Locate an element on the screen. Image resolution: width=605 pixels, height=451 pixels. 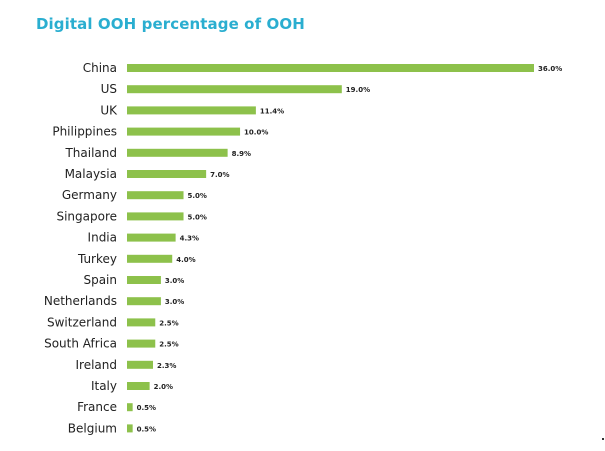
category-label: UK is located at coordinates (109, 110).